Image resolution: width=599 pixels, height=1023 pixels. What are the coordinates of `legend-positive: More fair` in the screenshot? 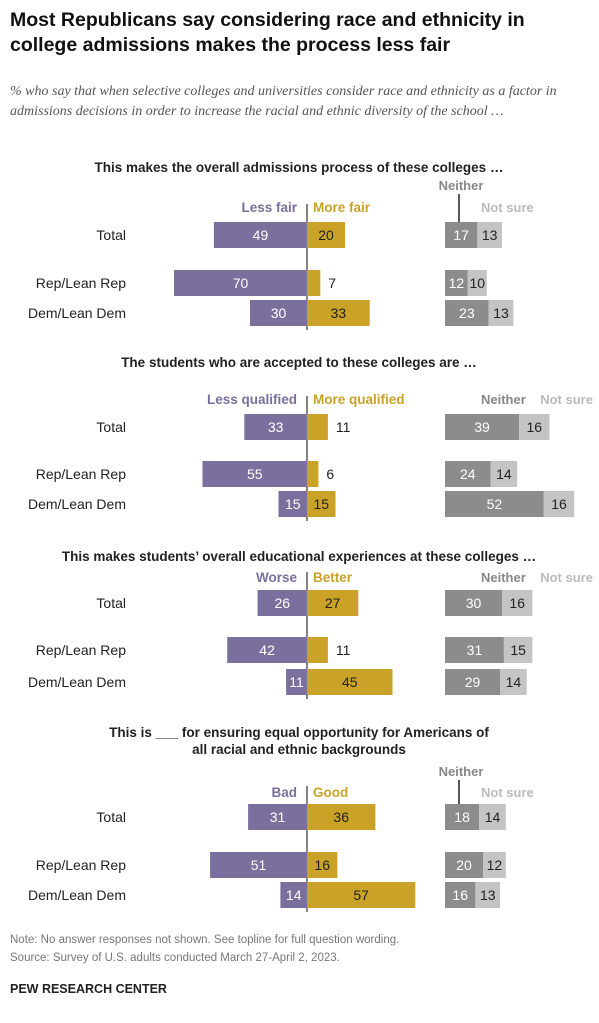 It's located at (342, 207).